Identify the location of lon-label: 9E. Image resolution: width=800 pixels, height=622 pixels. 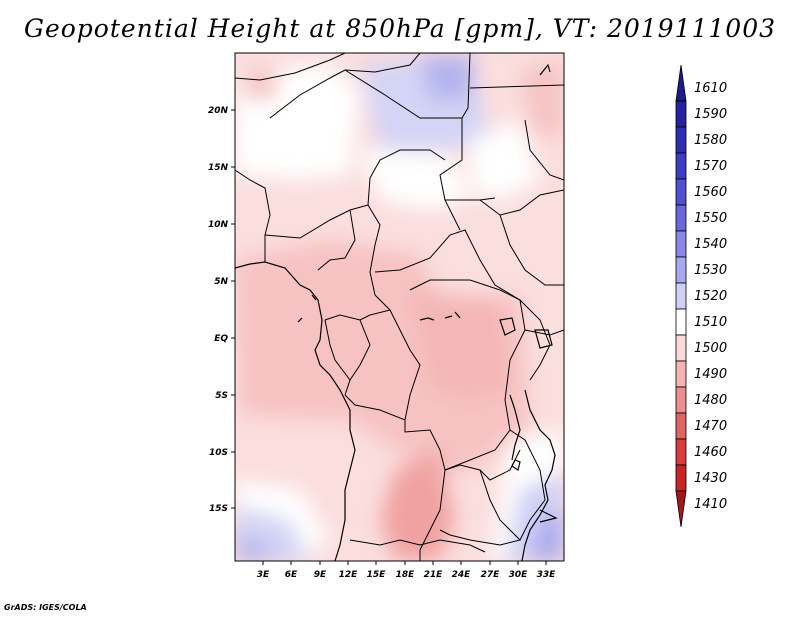
(320, 575).